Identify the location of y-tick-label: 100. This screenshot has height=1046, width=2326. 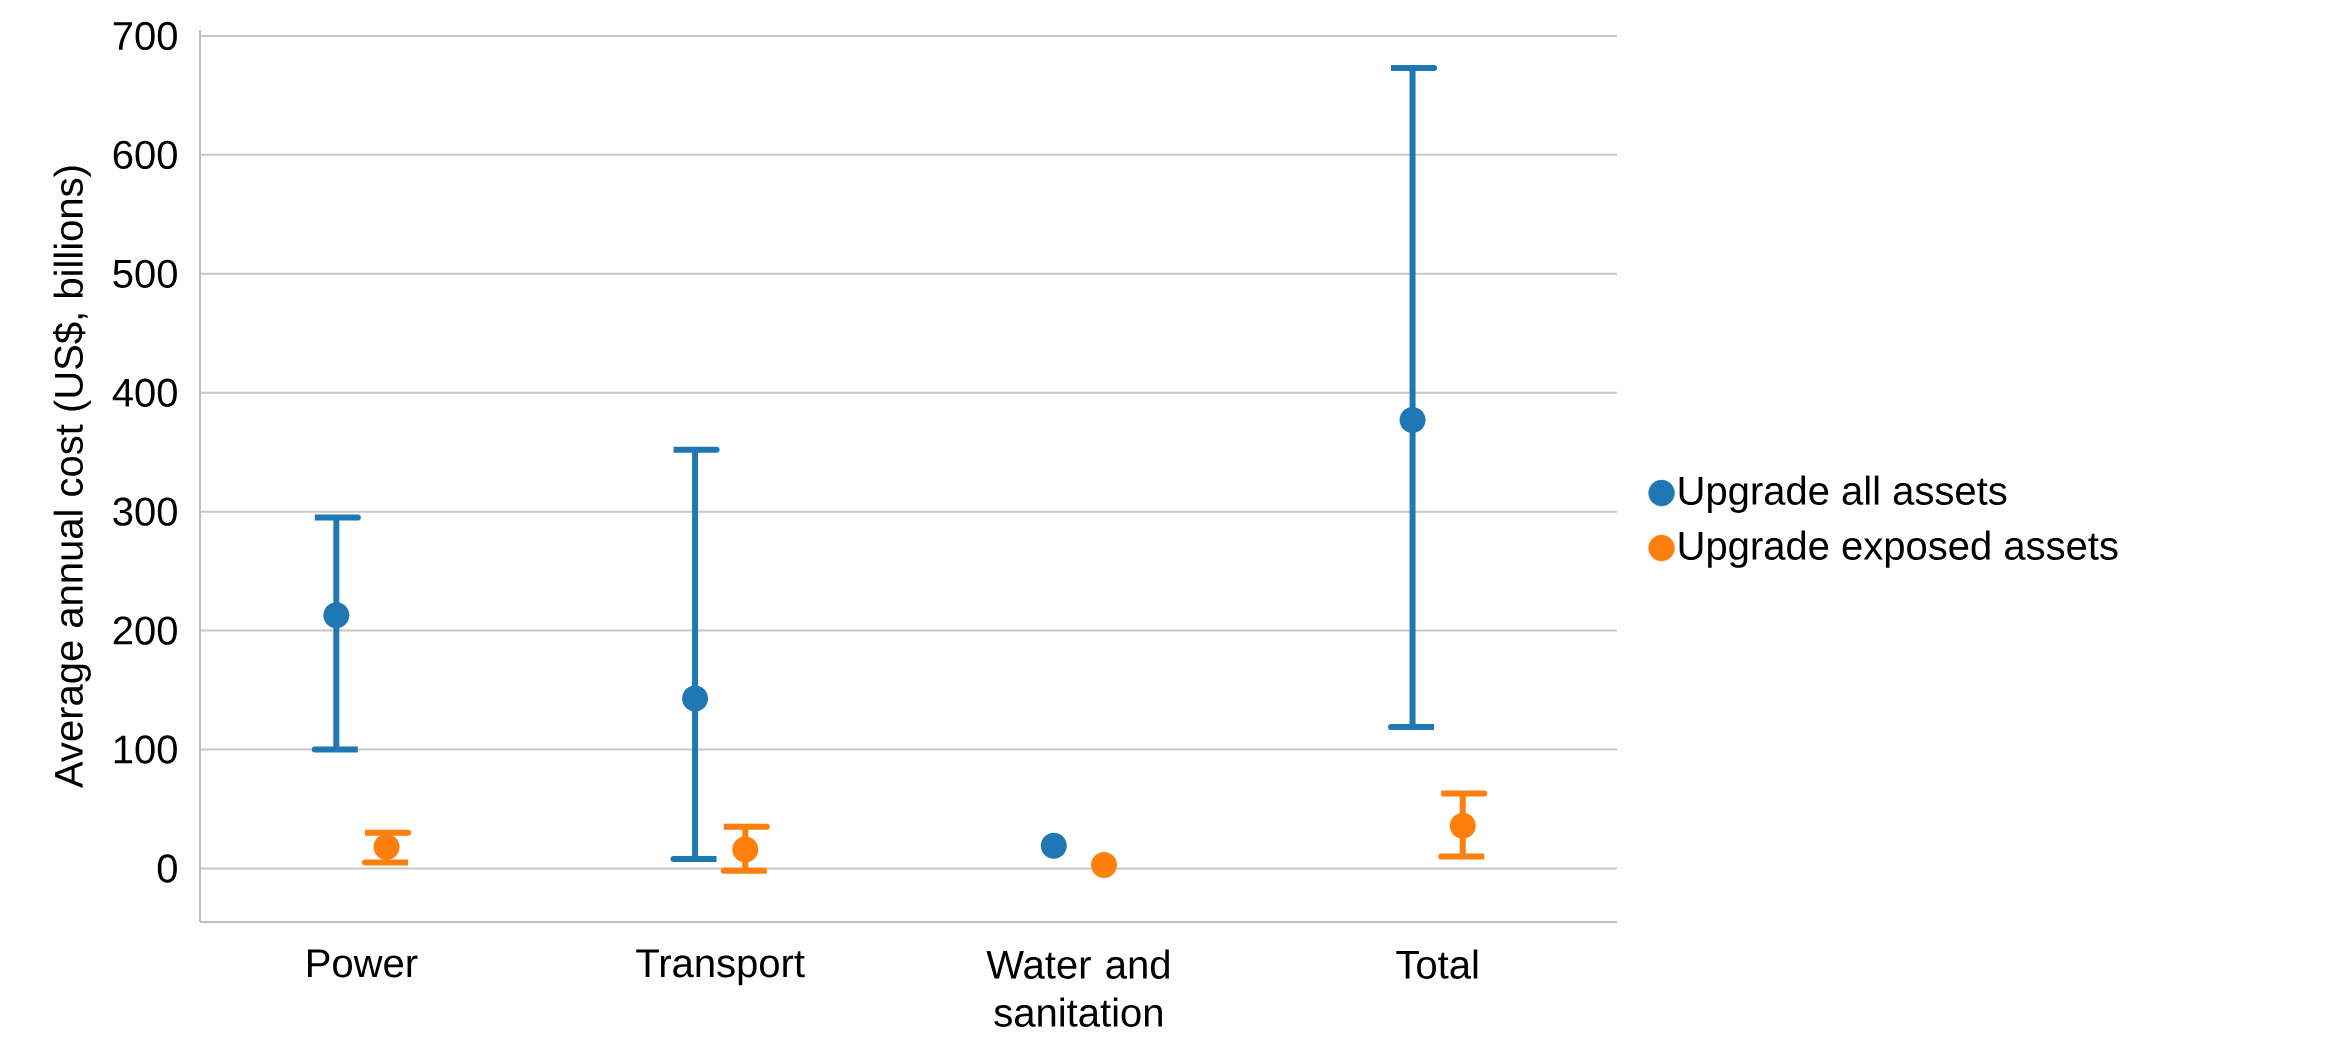
(145, 749).